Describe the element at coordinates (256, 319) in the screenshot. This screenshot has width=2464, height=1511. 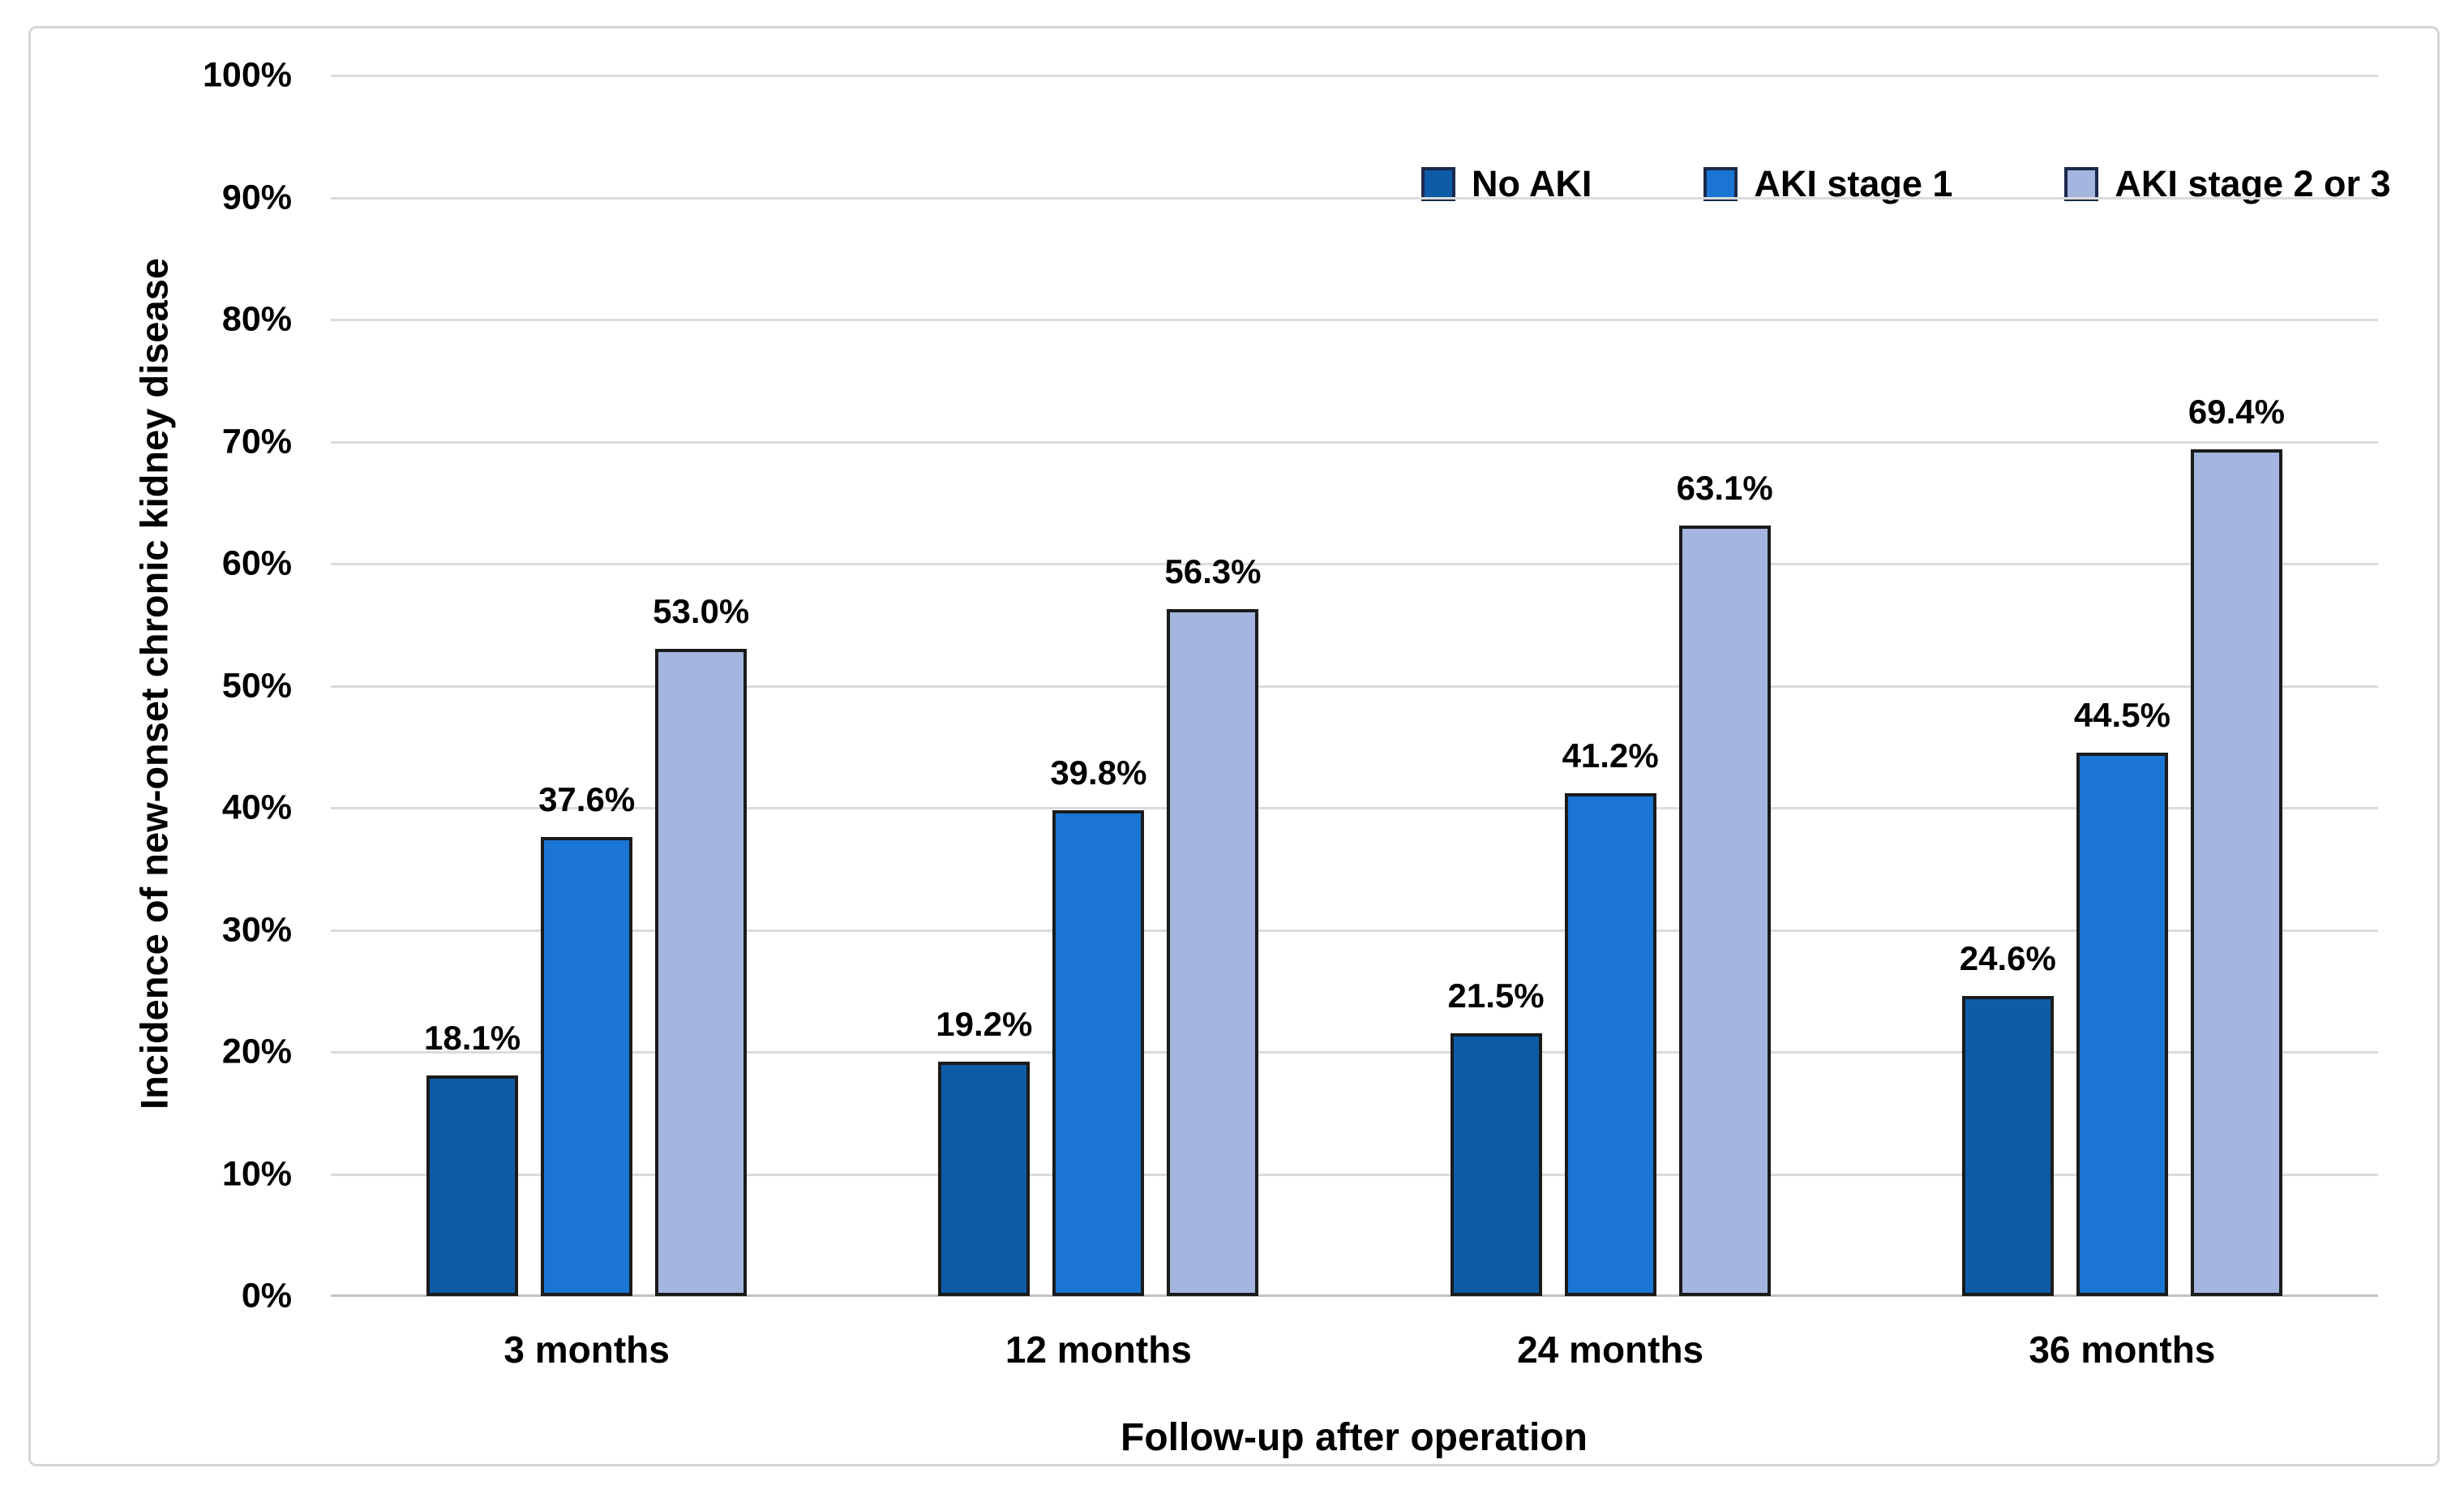
I see `y-tick-label: 80%` at that location.